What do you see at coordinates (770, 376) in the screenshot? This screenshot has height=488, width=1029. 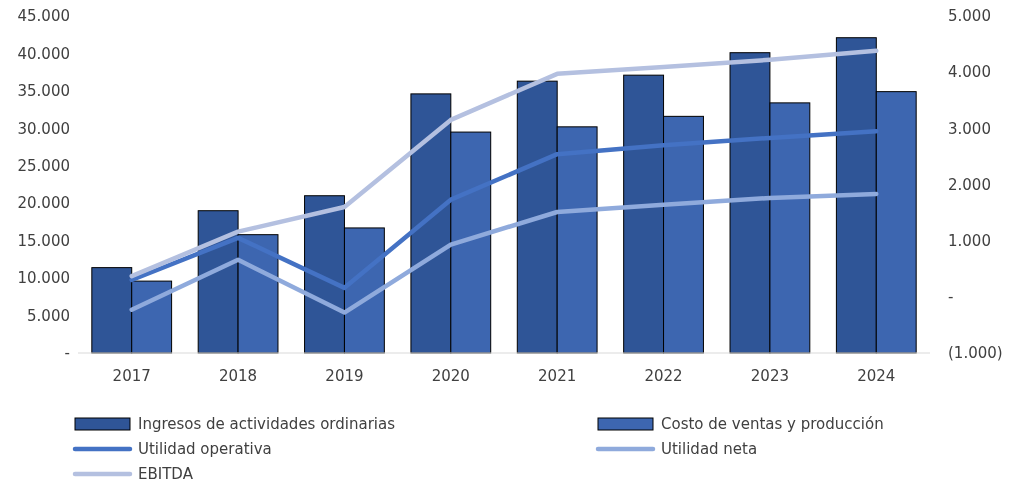 I see `x-tick-label: 2023` at bounding box center [770, 376].